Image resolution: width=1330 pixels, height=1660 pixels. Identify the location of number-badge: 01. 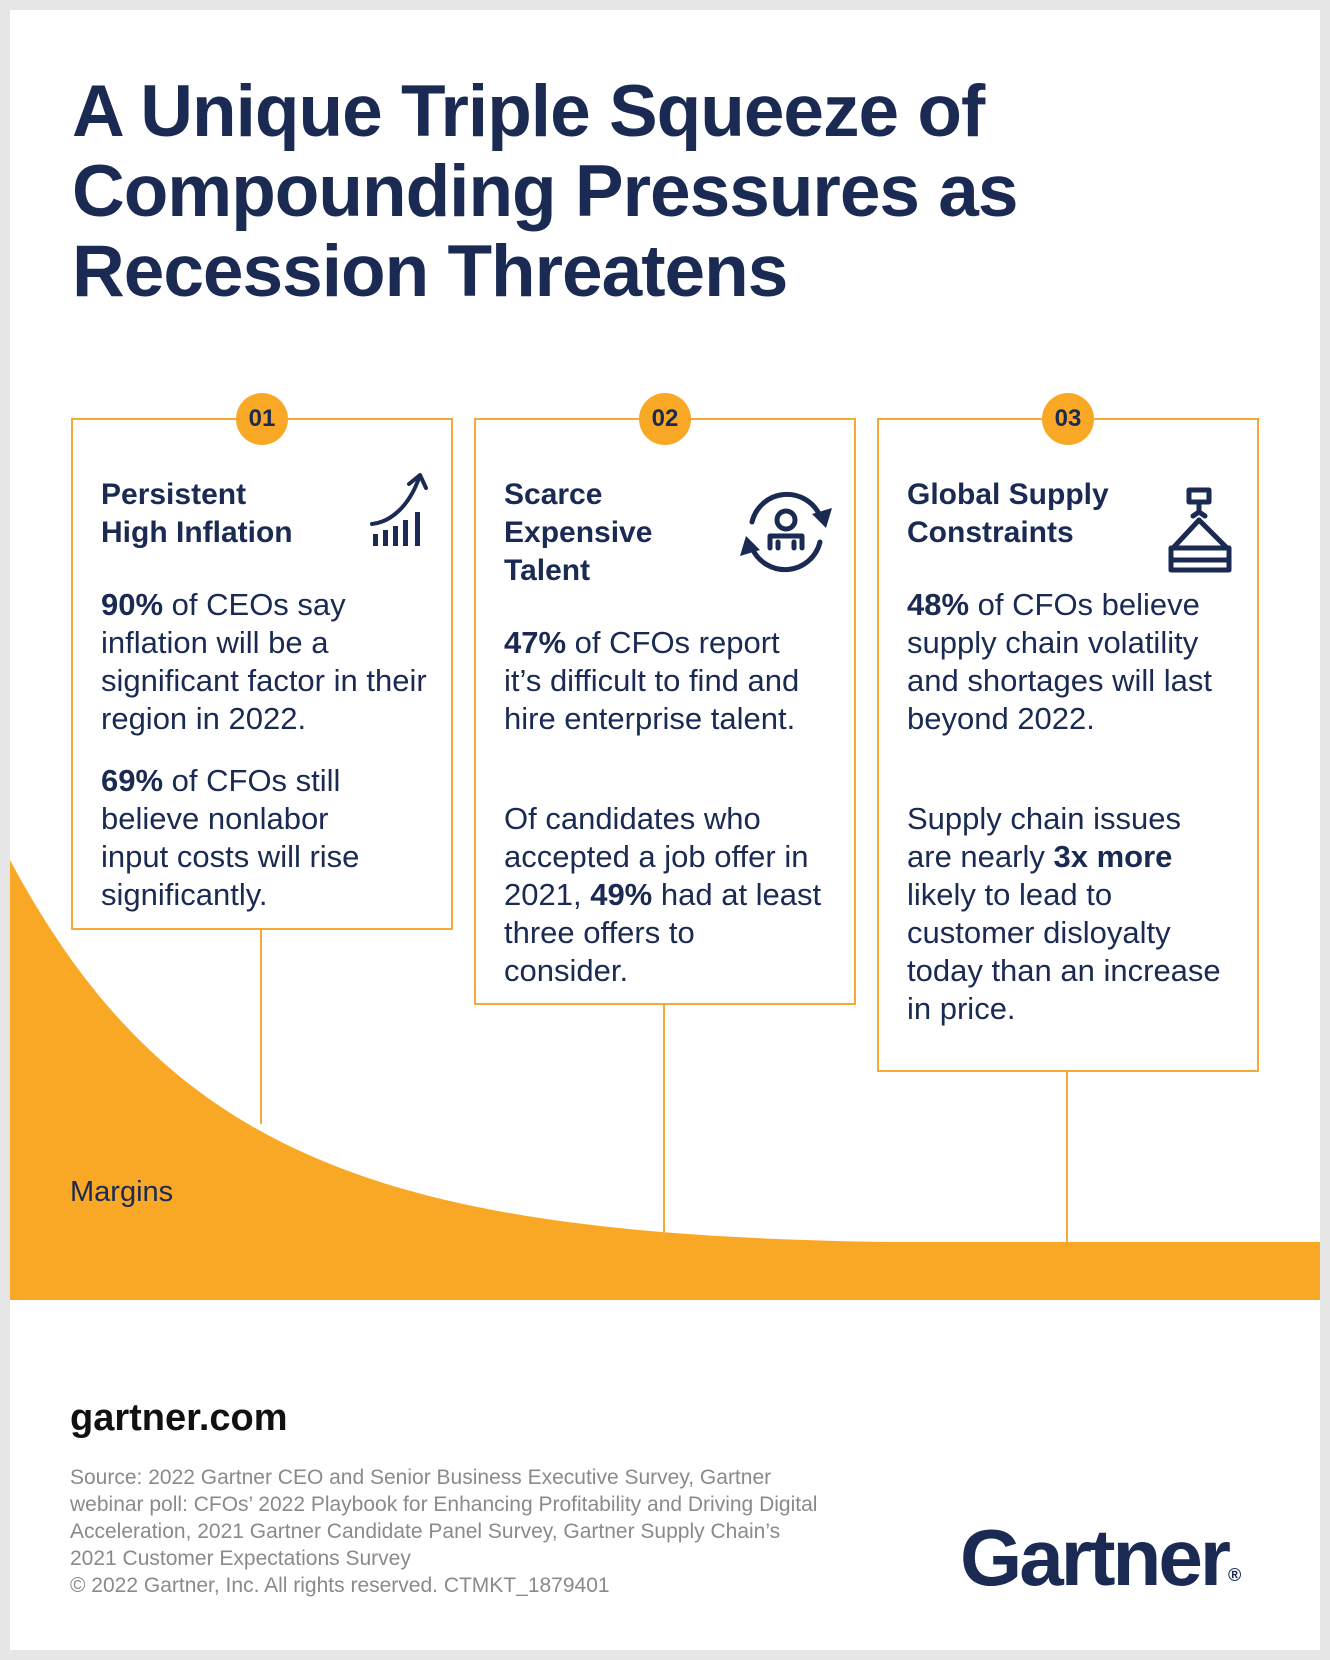
(262, 419).